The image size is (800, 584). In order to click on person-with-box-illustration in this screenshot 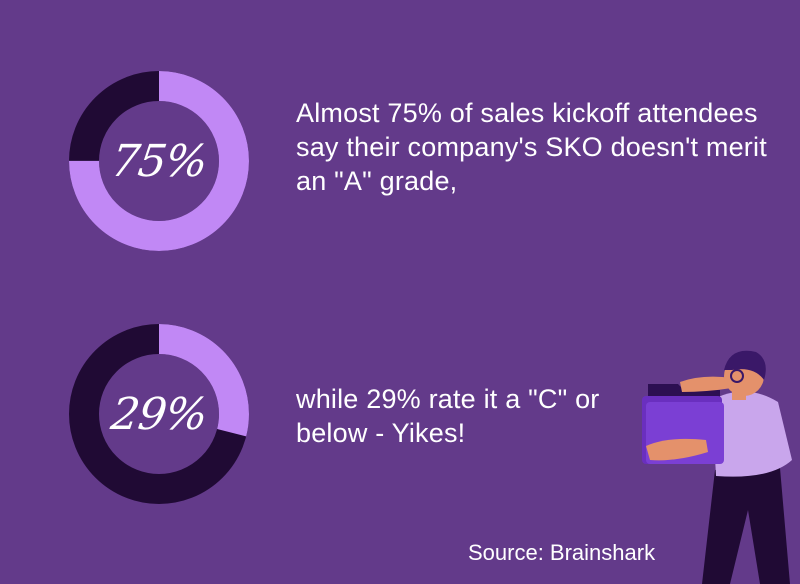, I will do `click(717, 467)`.